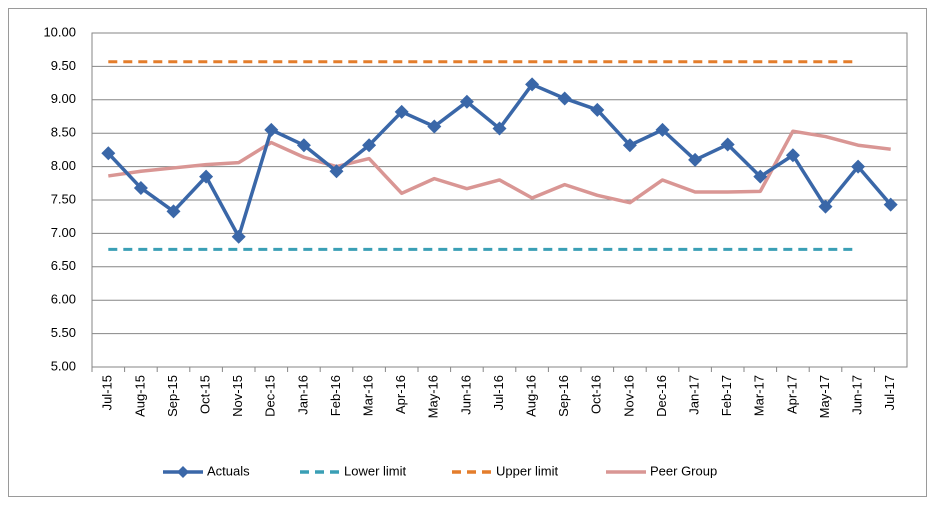  I want to click on x-tick-label: Oct-16, so click(596, 394).